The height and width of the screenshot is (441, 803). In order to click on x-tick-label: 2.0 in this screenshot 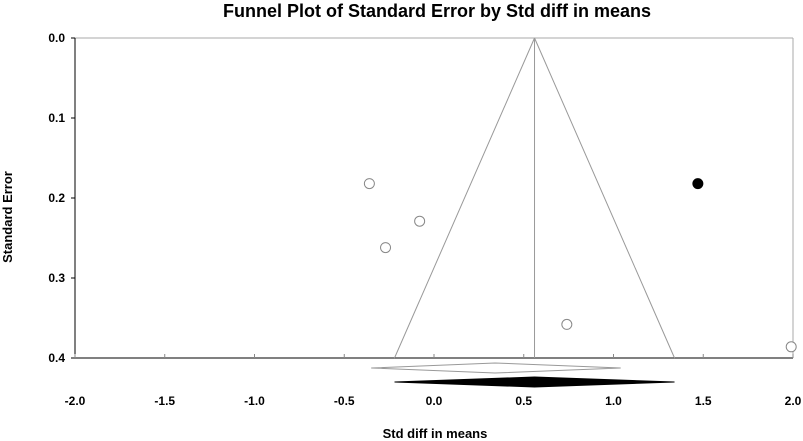, I will do `click(793, 401)`.